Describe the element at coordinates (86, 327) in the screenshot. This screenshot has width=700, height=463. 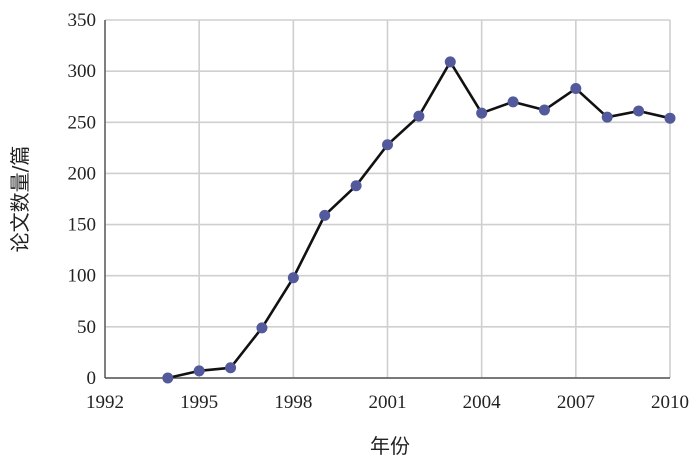
I see `y-tick-label: 50` at that location.